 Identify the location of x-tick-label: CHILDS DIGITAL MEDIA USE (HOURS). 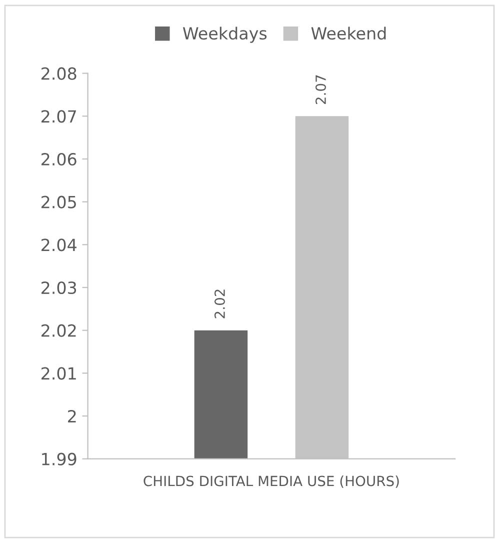
(271, 482).